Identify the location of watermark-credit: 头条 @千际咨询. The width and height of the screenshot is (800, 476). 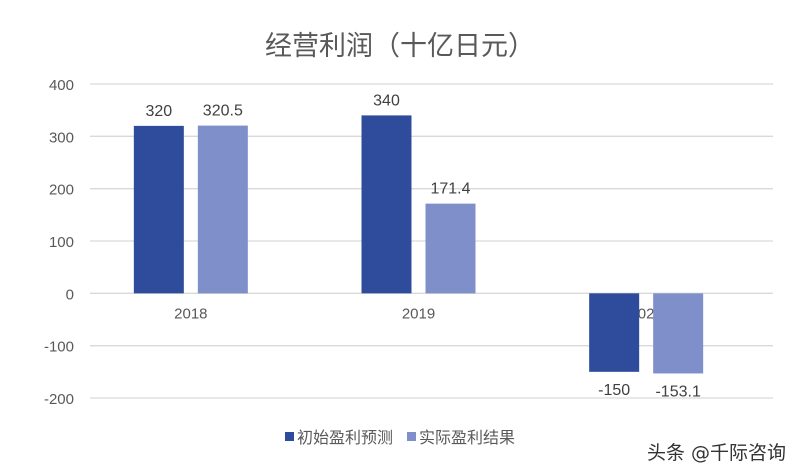
(716, 453).